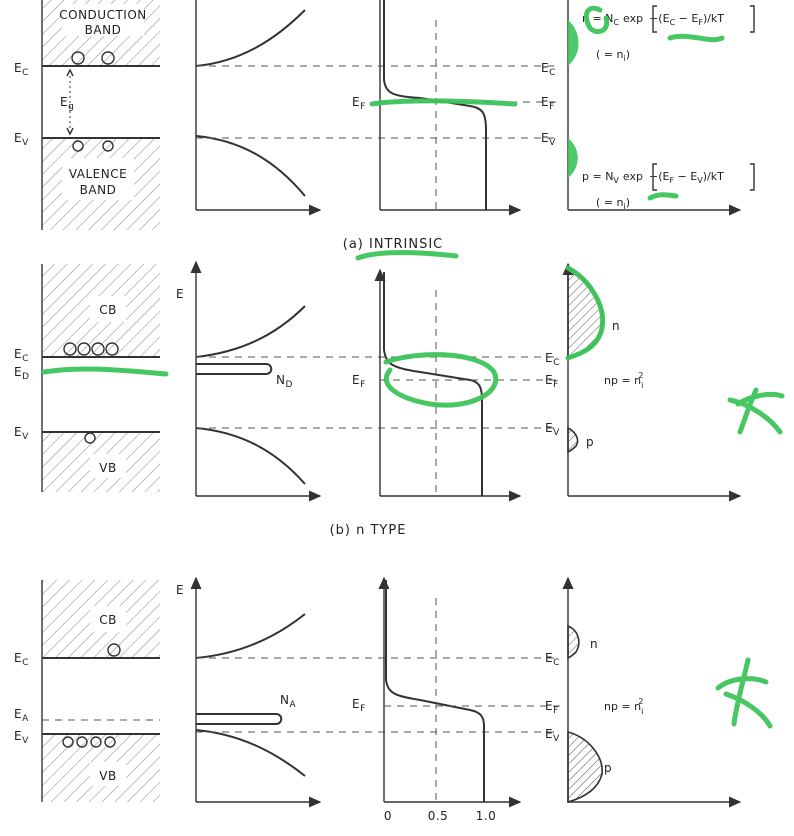 This screenshot has width=794, height=836. I want to click on eg-label: Eg, so click(67, 103).